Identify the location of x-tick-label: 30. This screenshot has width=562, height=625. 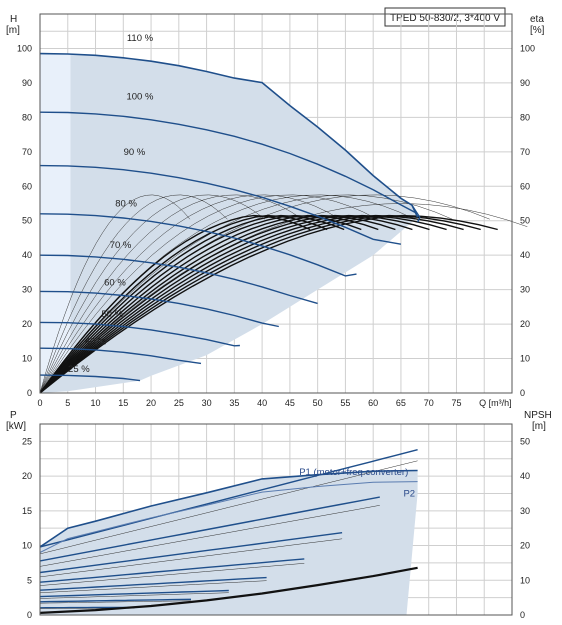
(207, 403).